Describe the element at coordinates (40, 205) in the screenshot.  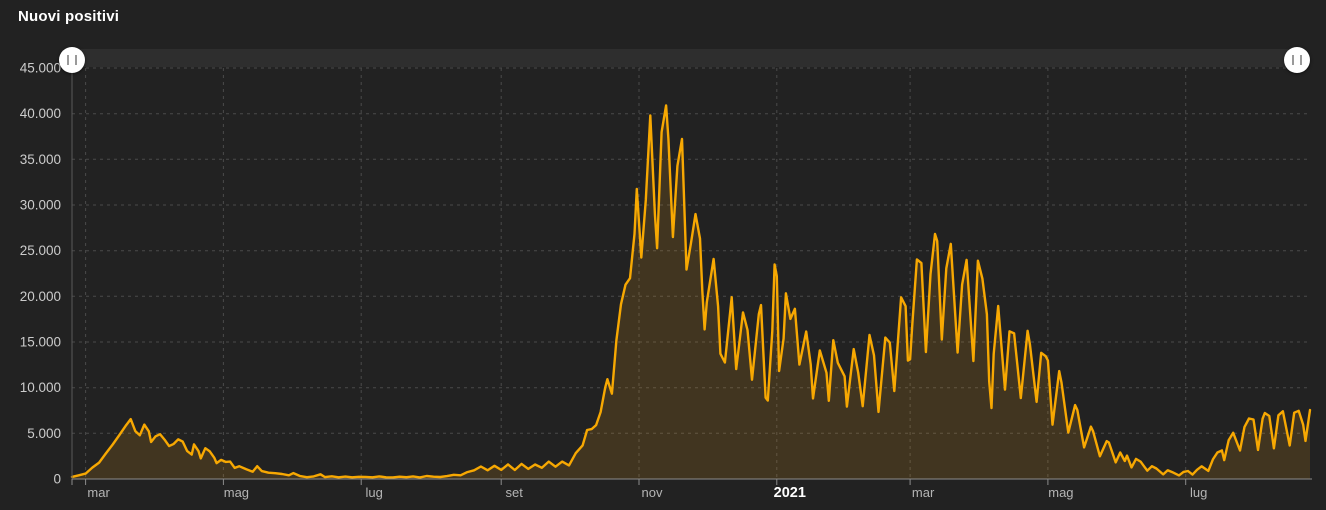
I see `y-axis-label: 30.000` at that location.